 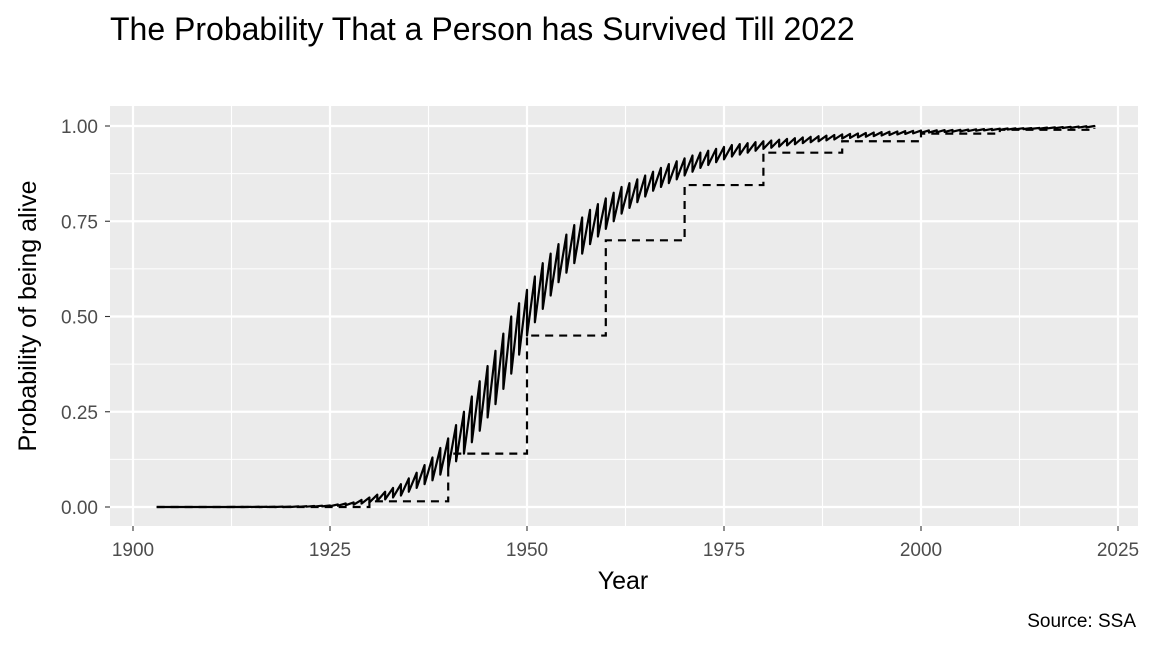 What do you see at coordinates (28, 316) in the screenshot?
I see `y-axis-title: Probability of being alive` at bounding box center [28, 316].